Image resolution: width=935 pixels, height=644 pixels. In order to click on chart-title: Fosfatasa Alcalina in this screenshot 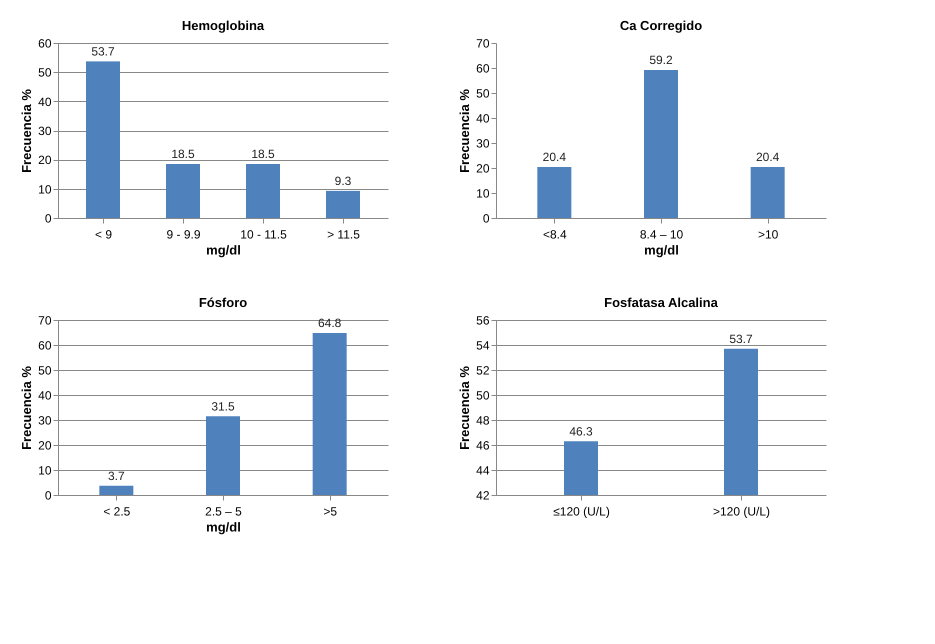, I will do `click(661, 302)`.